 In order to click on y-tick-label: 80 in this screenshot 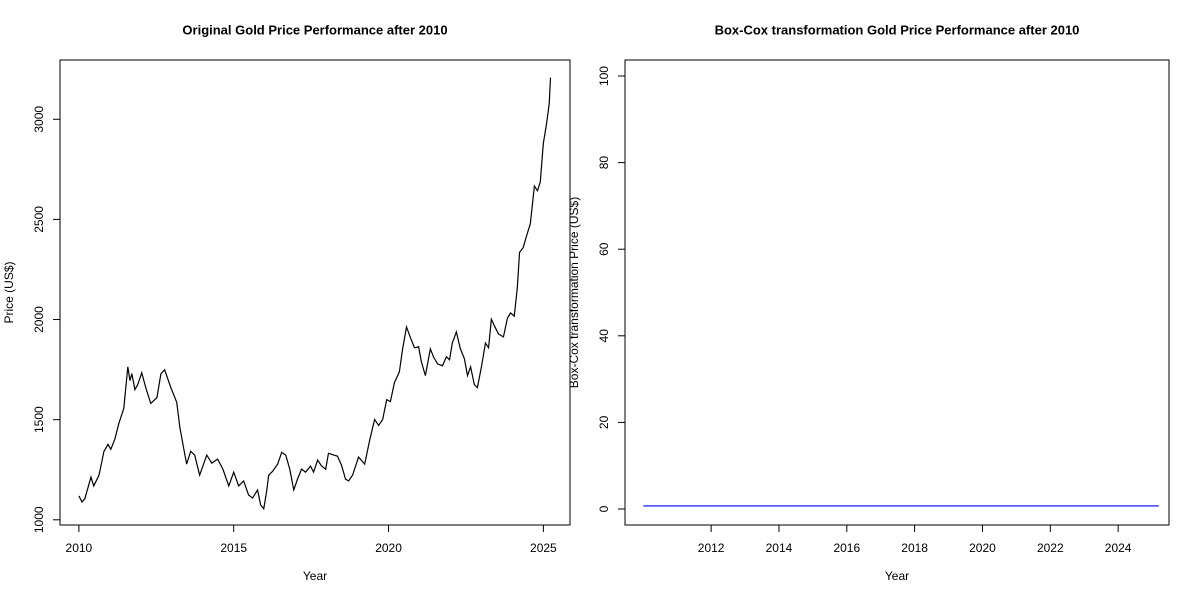, I will do `click(604, 163)`.